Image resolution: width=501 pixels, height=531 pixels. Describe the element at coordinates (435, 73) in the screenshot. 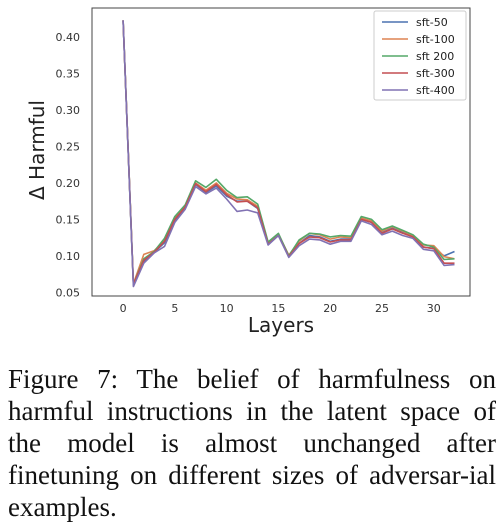

I see `legend-label: sft-300` at that location.